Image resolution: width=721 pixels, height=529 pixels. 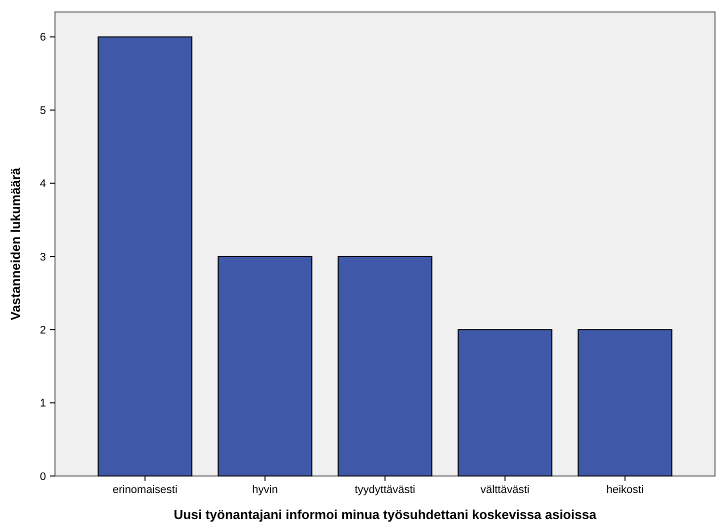 What do you see at coordinates (385, 490) in the screenshot?
I see `x-tick-label: tyydyttävästi` at bounding box center [385, 490].